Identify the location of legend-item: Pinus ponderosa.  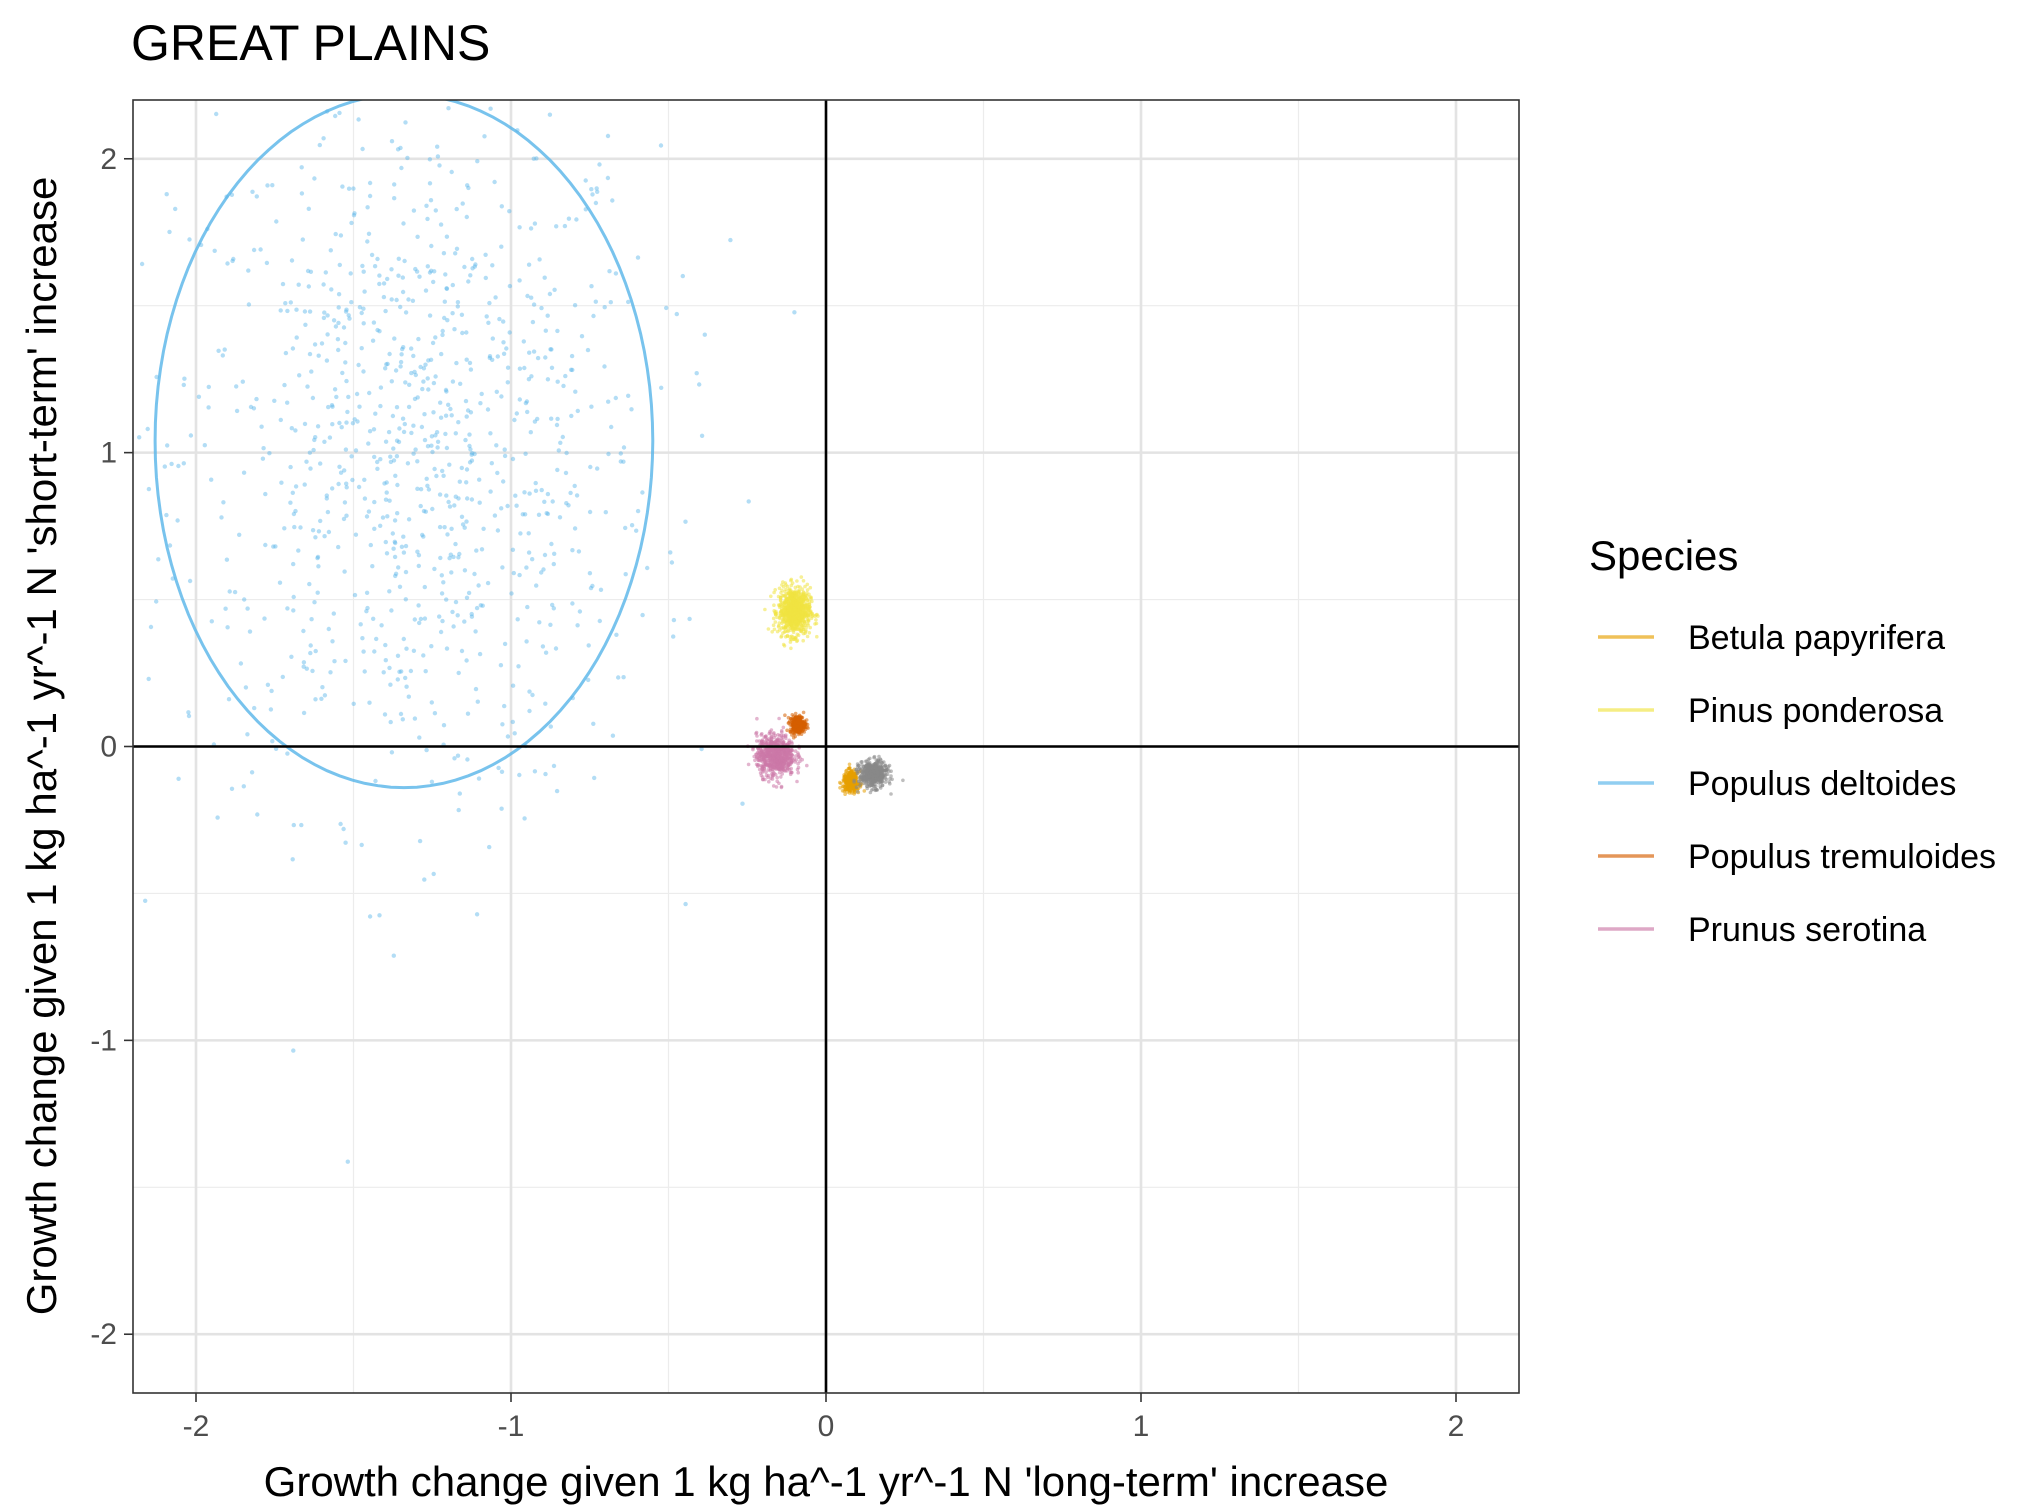
(1770, 711).